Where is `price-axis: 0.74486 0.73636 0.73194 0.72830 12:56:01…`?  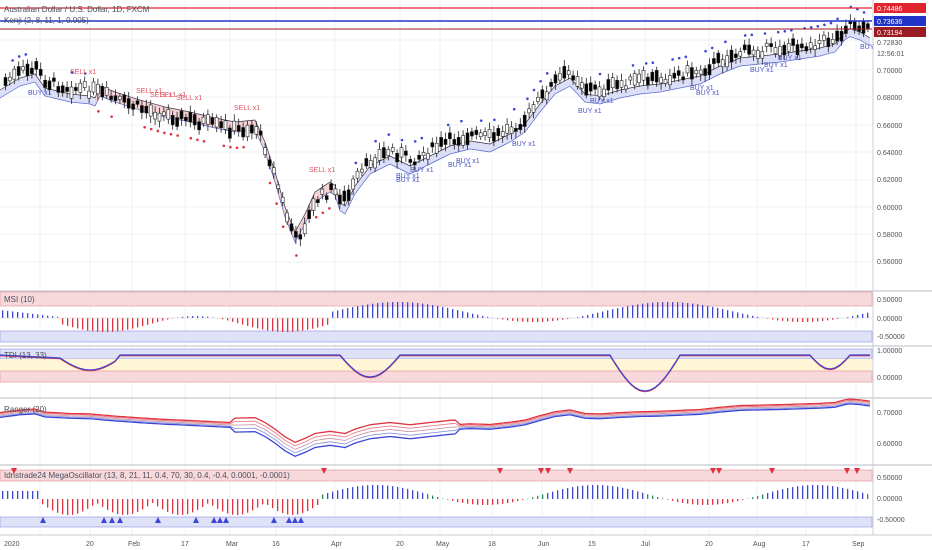 price-axis: 0.74486 0.73636 0.73194 0.72830 12:56:01… is located at coordinates (903, 146).